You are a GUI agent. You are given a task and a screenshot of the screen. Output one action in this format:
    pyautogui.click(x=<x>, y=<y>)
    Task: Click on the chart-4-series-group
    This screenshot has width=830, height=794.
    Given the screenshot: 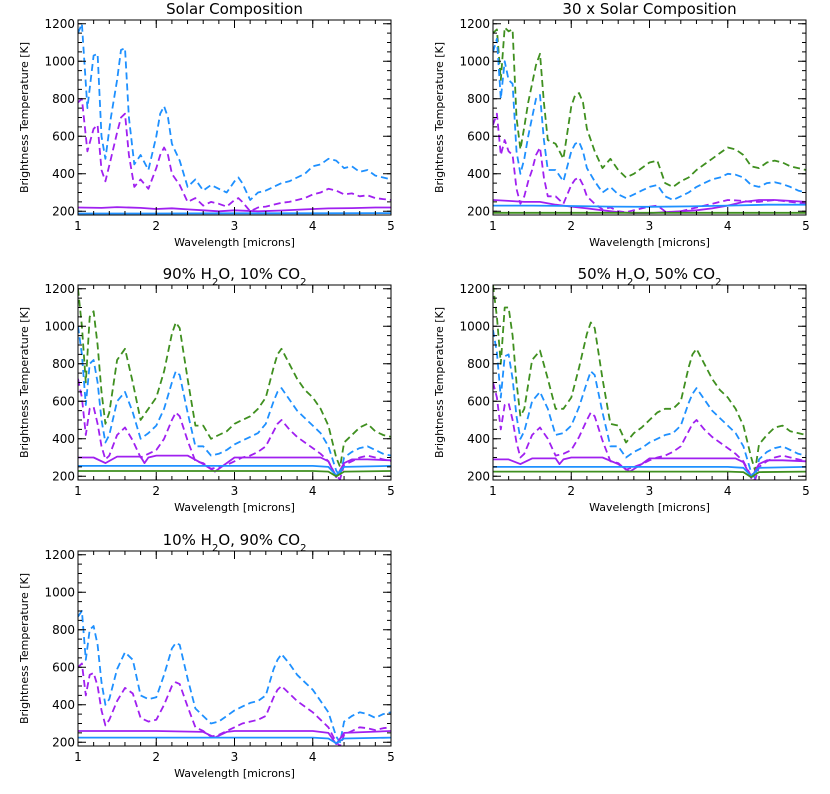 What is the action you would take?
    pyautogui.click(x=649, y=382)
    